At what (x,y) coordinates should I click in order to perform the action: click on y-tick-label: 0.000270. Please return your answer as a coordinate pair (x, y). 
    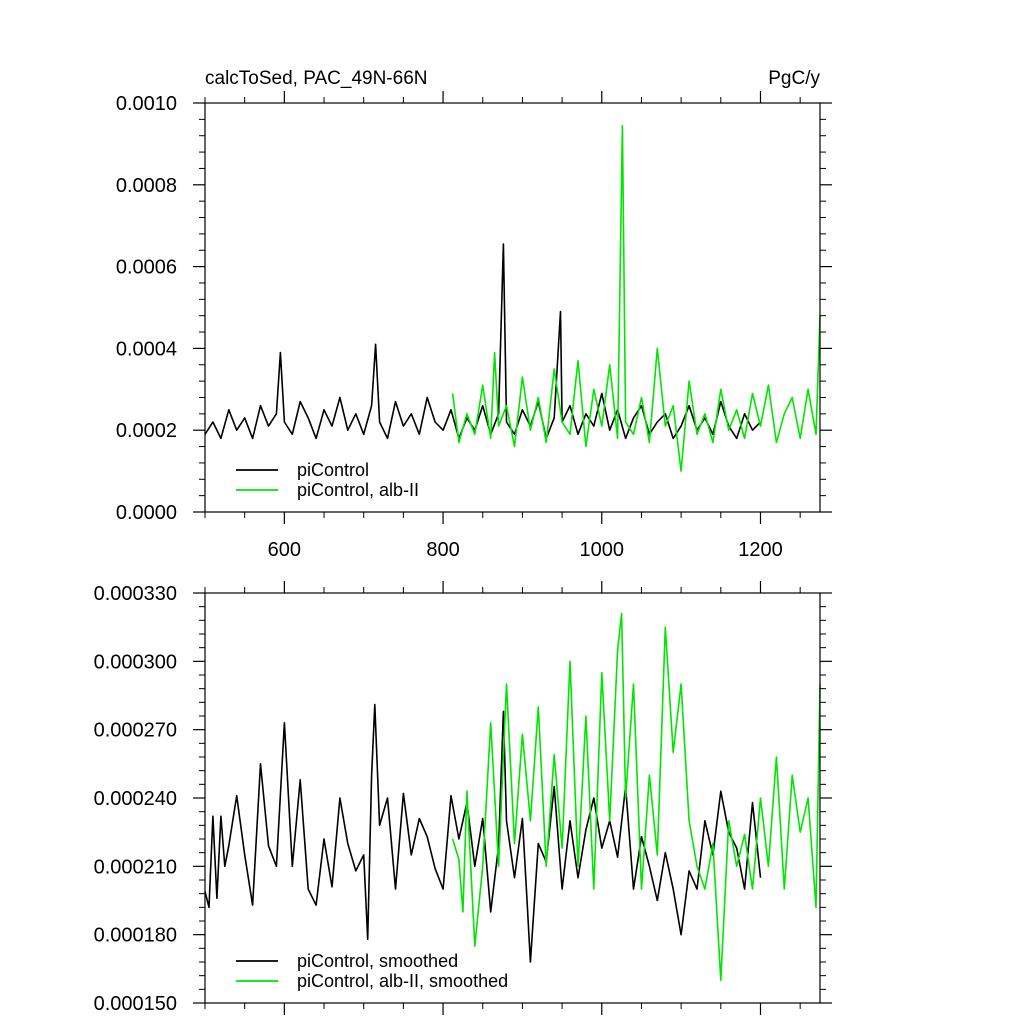
    Looking at the image, I should click on (135, 731).